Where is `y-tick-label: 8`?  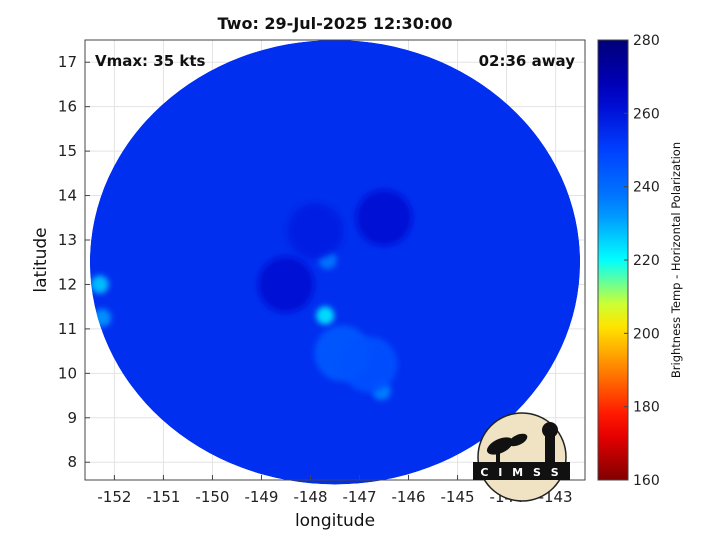
y-tick-label: 8 is located at coordinates (72, 462).